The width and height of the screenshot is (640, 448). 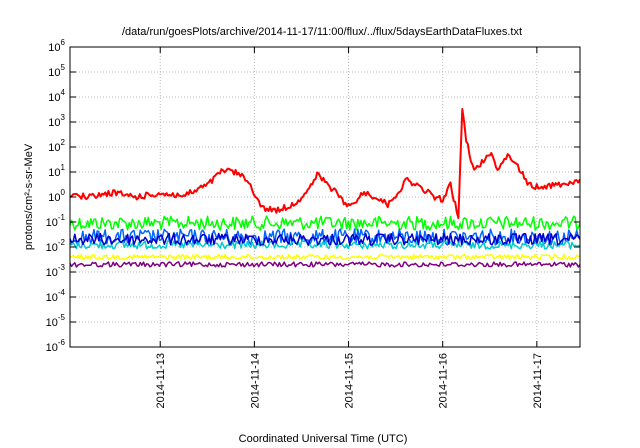 I want to click on x-tick-label: 2014-11-17, so click(x=538, y=380).